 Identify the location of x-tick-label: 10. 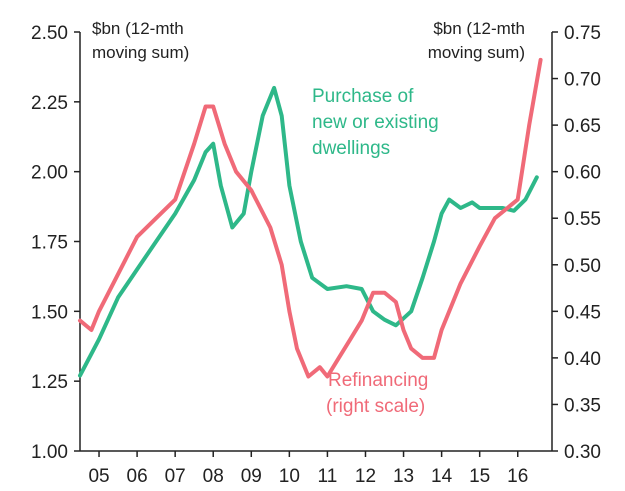
(289, 476).